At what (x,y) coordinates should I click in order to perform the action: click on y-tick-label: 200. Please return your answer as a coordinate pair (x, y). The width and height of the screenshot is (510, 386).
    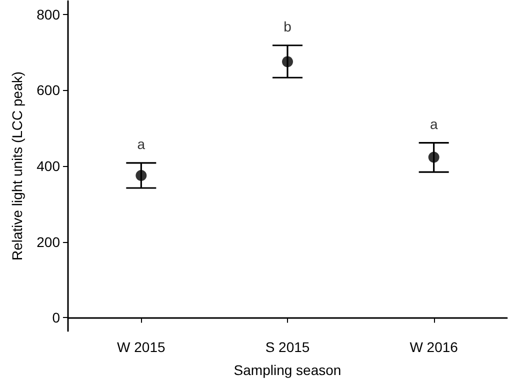
    Looking at the image, I should click on (48, 242).